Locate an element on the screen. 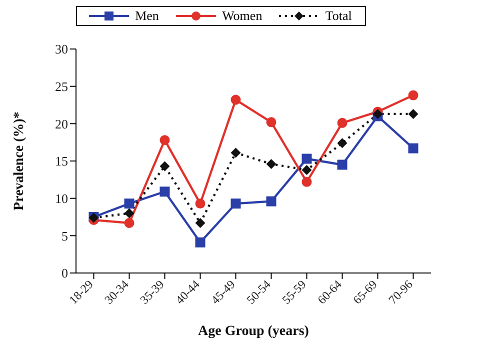 The width and height of the screenshot is (500, 343). y-tick-label: 15 is located at coordinates (61, 161).